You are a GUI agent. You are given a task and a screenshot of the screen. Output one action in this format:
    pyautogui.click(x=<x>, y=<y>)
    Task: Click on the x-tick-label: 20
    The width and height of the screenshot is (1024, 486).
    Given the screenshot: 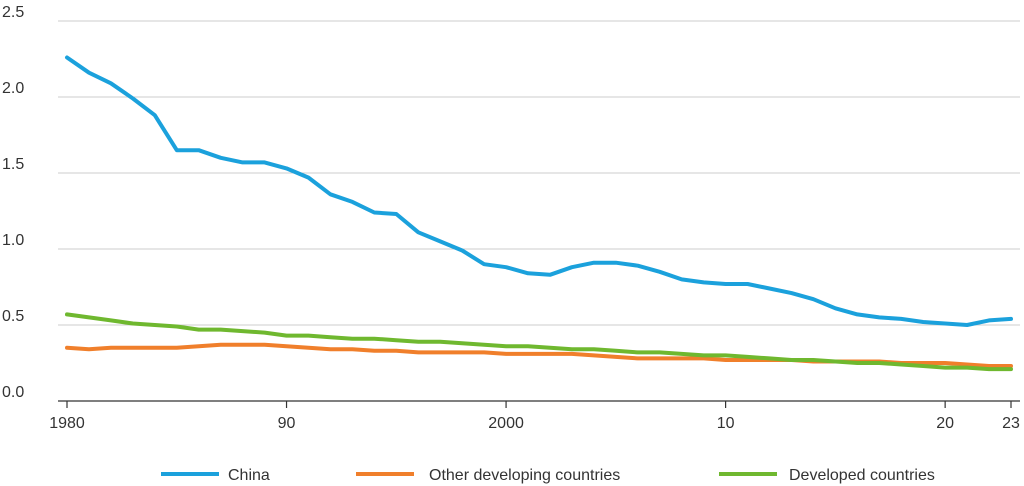 What is the action you would take?
    pyautogui.click(x=945, y=423)
    